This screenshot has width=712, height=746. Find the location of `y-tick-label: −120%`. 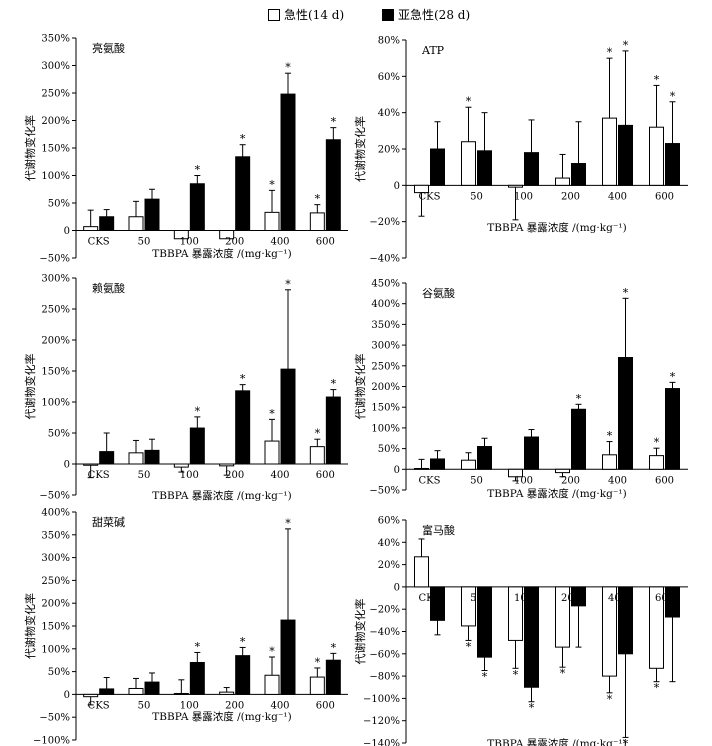

y-tick-label: −120% is located at coordinates (381, 721).